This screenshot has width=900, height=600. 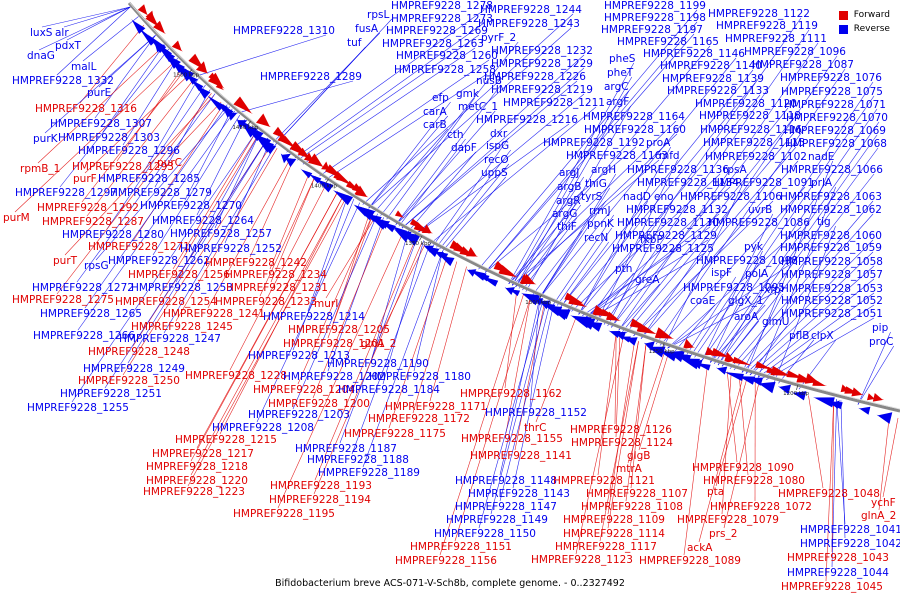 I want to click on gene-label: HMPREF9228_1184, so click(x=389, y=390).